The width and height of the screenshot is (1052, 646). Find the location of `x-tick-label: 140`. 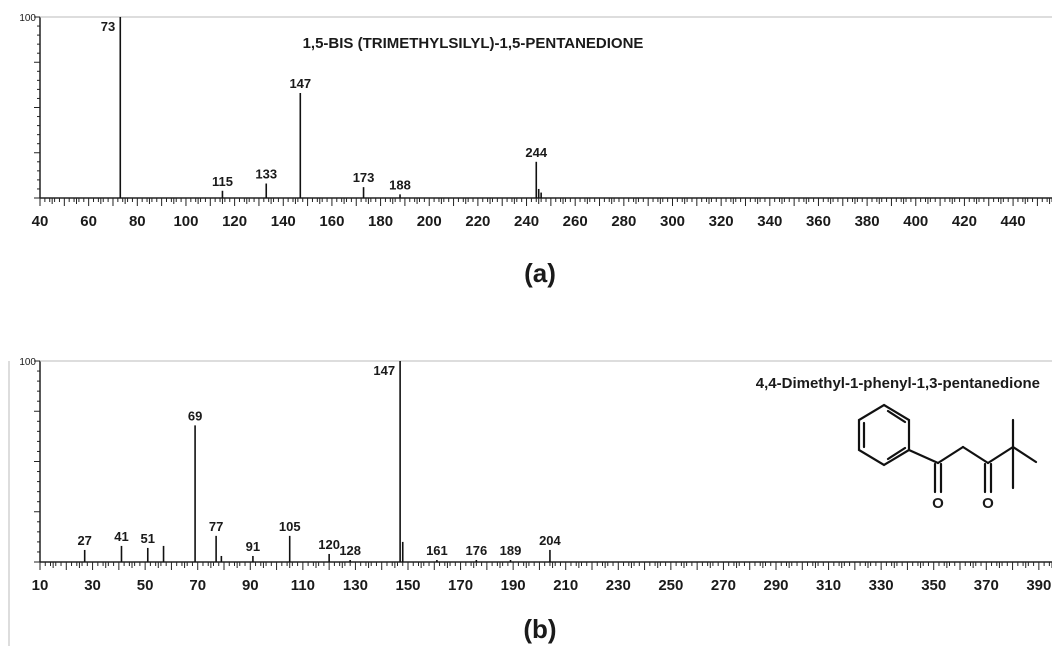

x-tick-label: 140 is located at coordinates (283, 221).